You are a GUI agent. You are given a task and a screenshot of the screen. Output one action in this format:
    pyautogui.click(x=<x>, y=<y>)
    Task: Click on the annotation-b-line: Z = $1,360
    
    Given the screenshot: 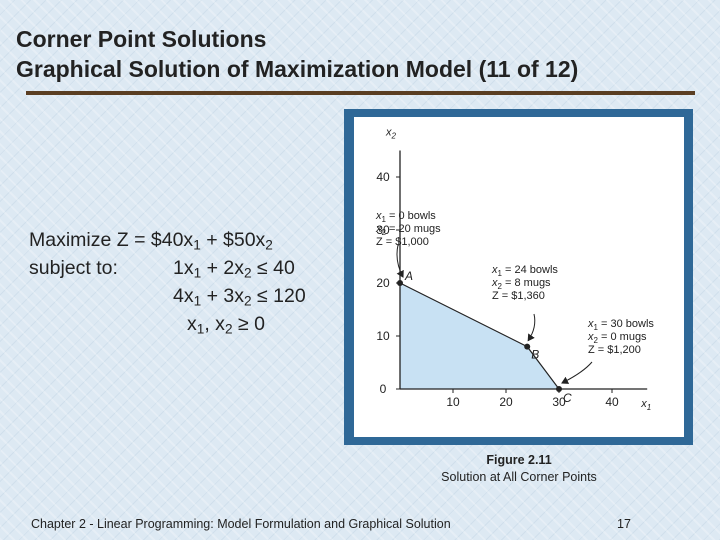 What is the action you would take?
    pyautogui.click(x=518, y=296)
    